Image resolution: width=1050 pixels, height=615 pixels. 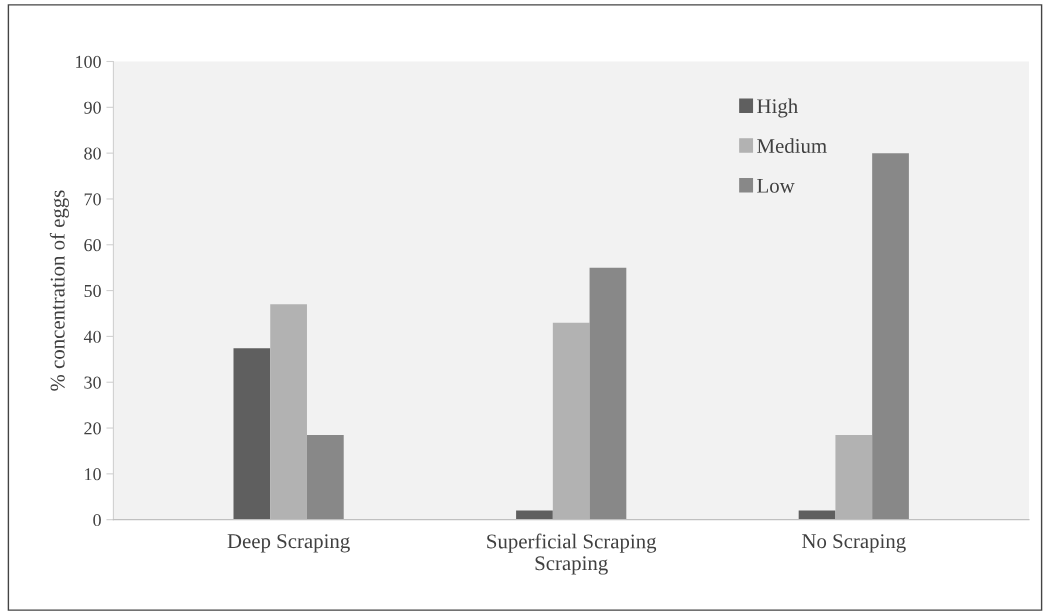 I want to click on legend-label: Medium, so click(x=792, y=146).